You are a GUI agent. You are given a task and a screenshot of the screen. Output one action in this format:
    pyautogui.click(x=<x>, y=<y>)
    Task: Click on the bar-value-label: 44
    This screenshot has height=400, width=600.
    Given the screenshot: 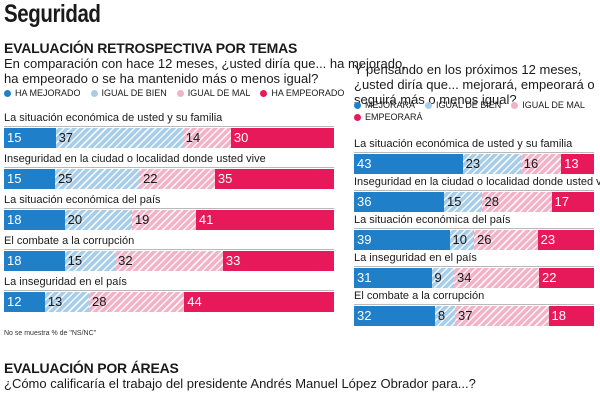 What is the action you would take?
    pyautogui.click(x=194, y=301)
    